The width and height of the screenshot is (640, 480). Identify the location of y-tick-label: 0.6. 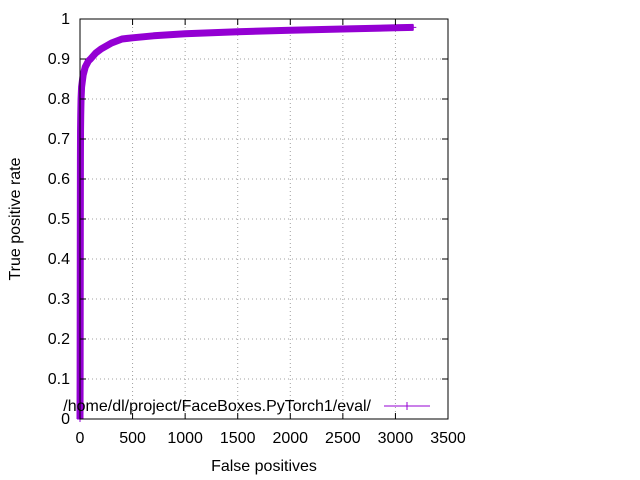
(59, 179).